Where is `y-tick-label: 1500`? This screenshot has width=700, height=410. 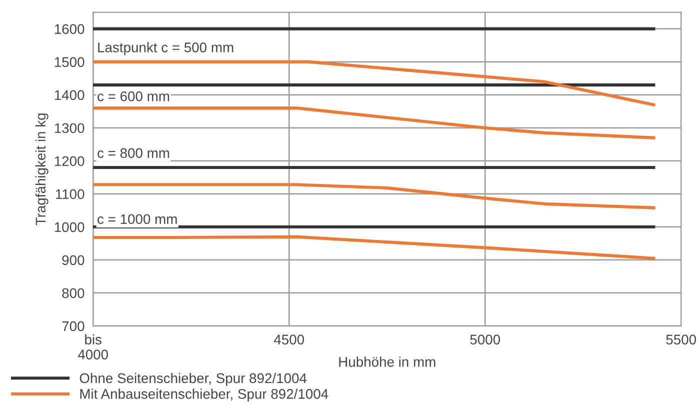
y-tick-label: 1500 is located at coordinates (69, 62).